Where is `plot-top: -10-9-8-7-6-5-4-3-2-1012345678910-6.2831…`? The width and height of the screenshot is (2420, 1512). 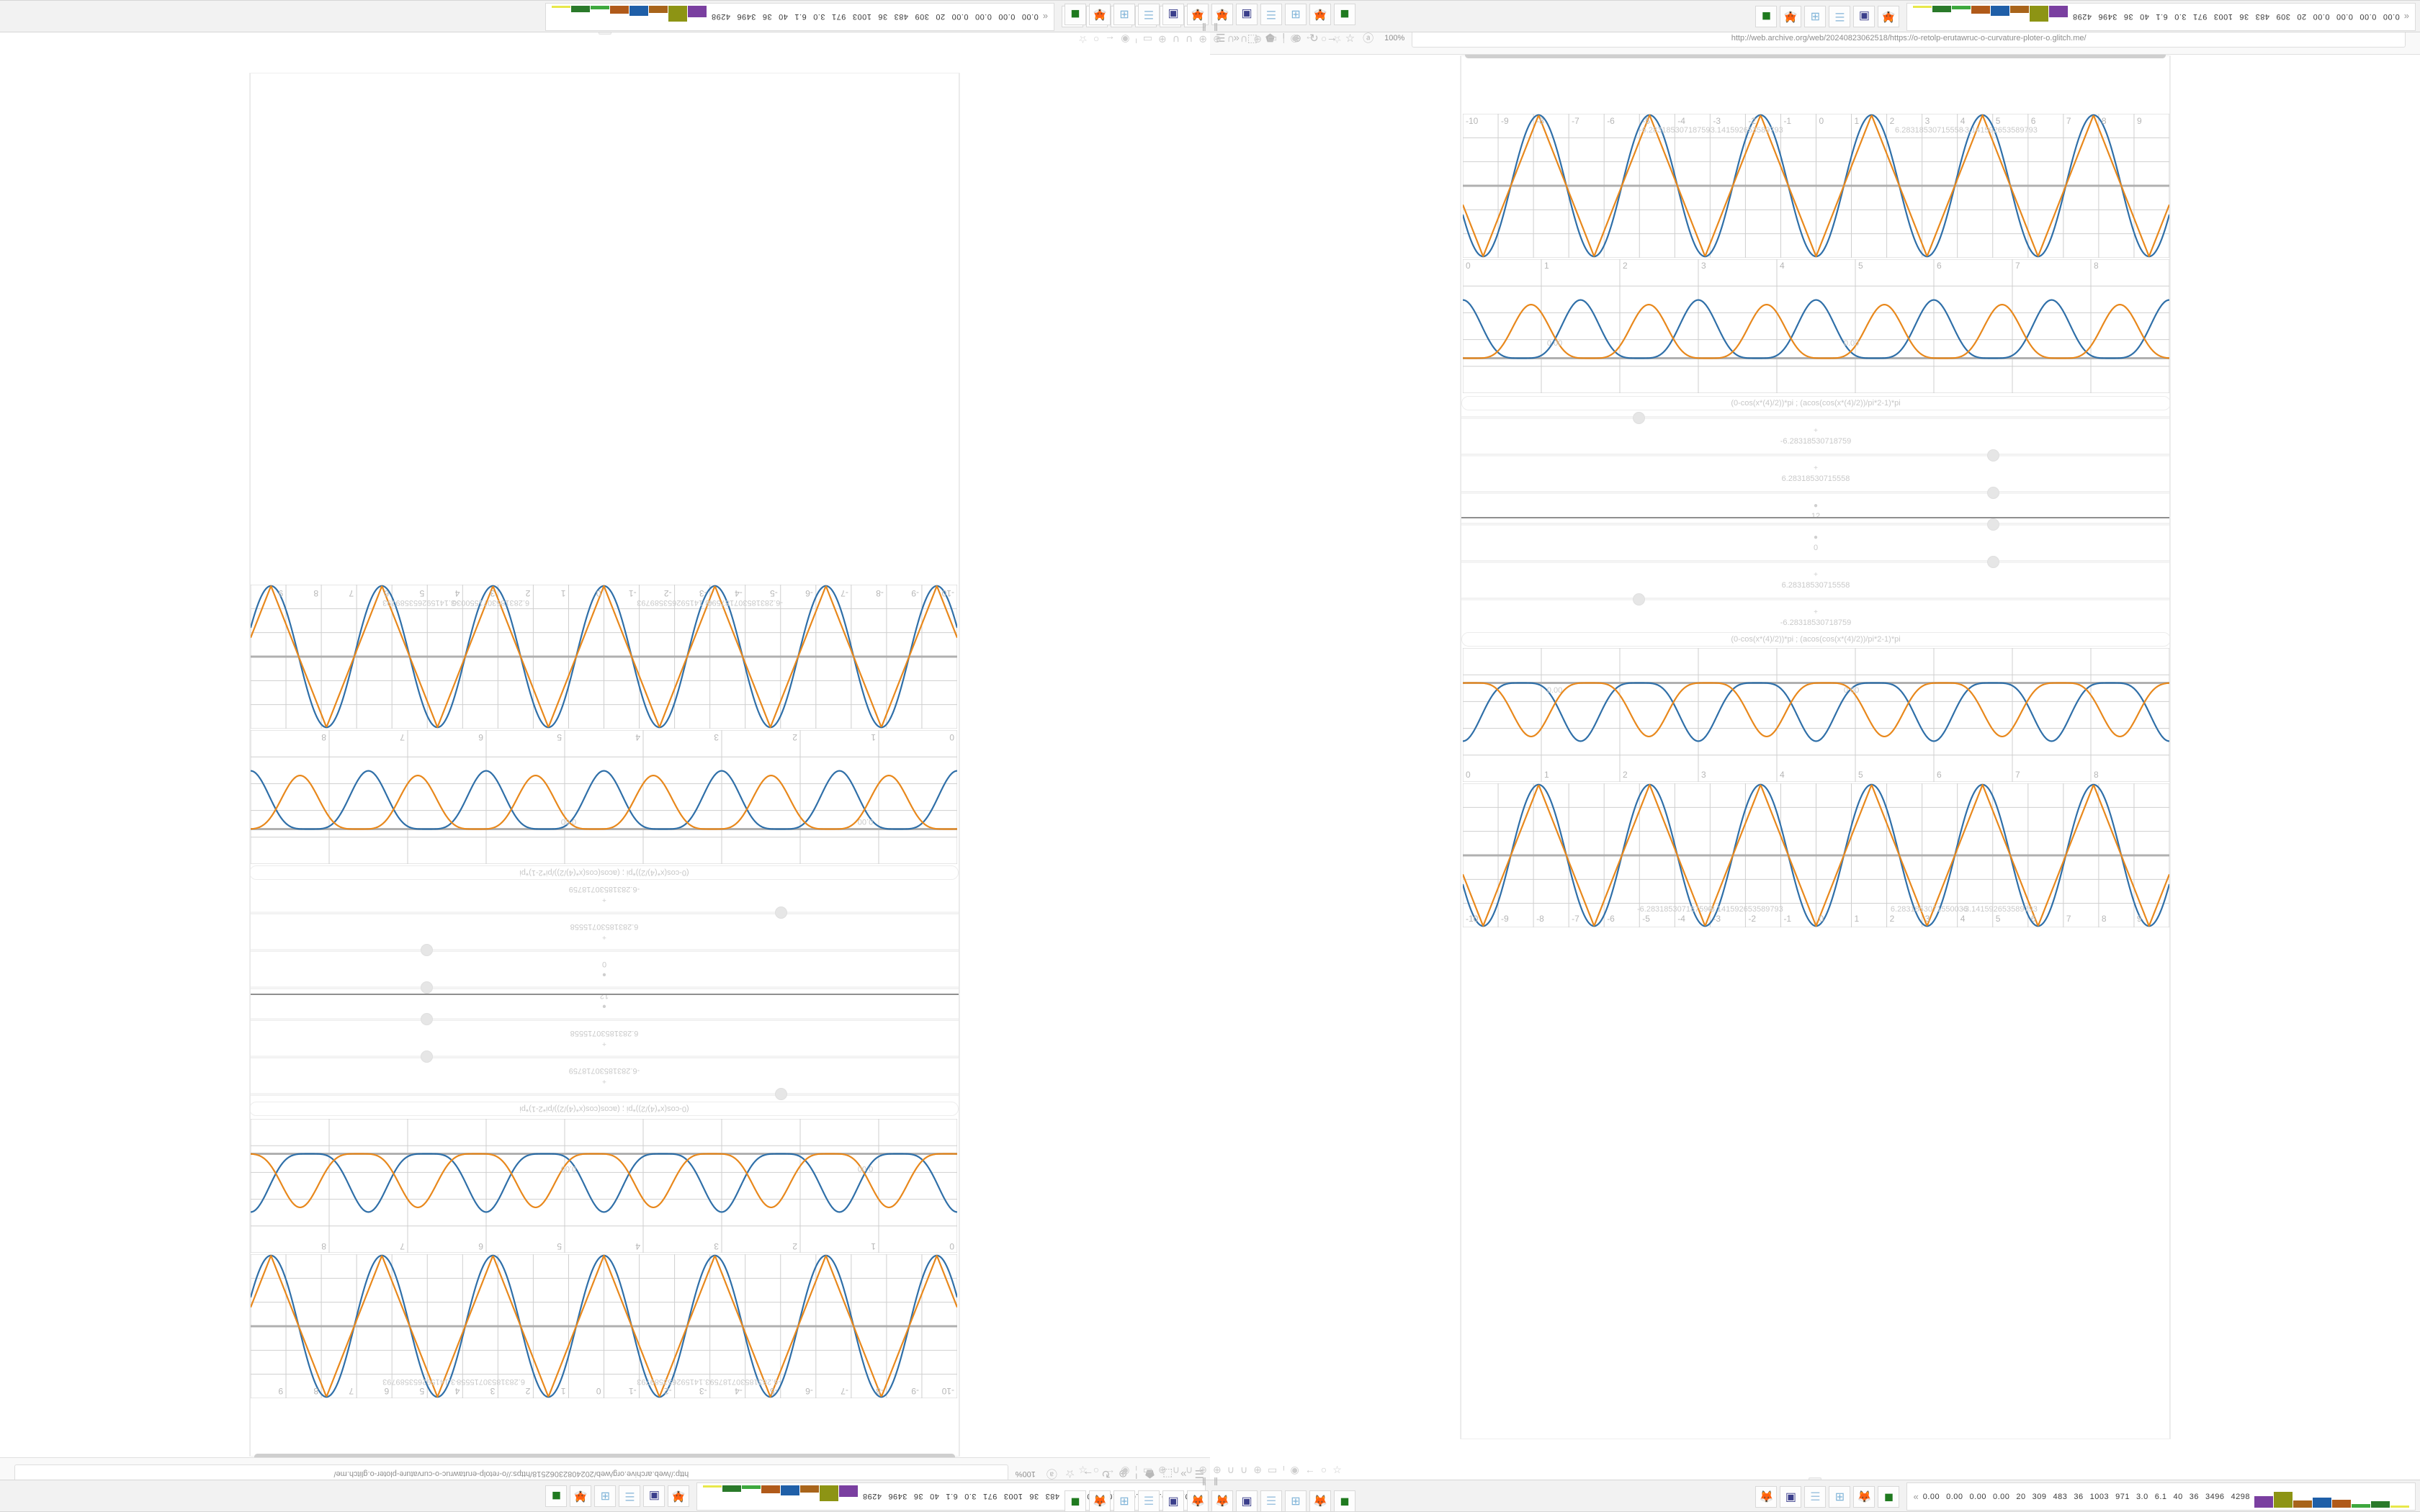 plot-top: -10-9-8-7-6-5-4-3-2-1012345678910-6.2831… is located at coordinates (604, 1326).